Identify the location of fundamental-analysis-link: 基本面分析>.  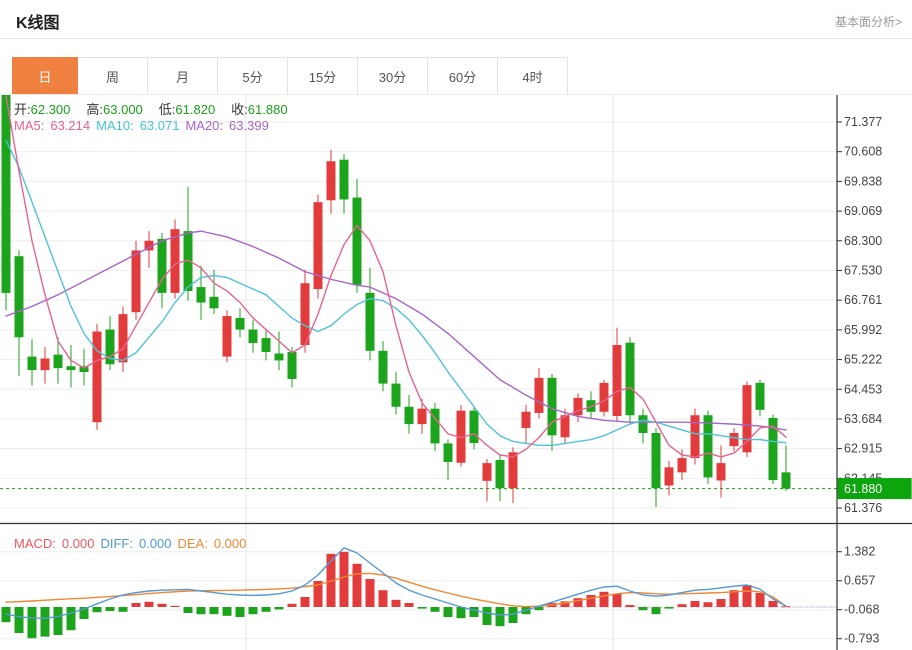
(868, 22).